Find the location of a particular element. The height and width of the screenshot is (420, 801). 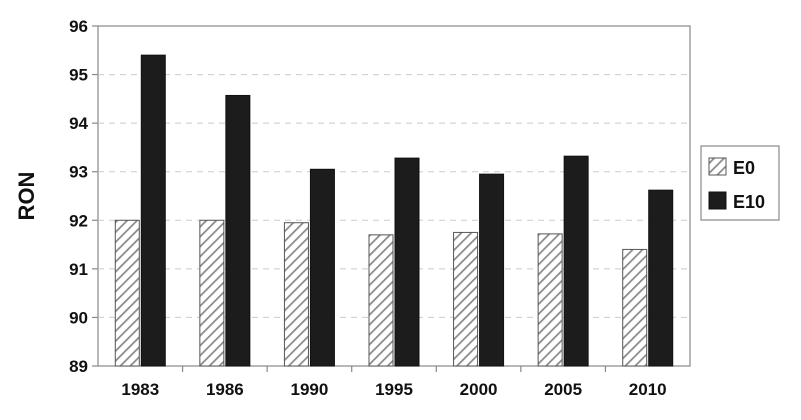

bar-e10-2010 is located at coordinates (661, 278).